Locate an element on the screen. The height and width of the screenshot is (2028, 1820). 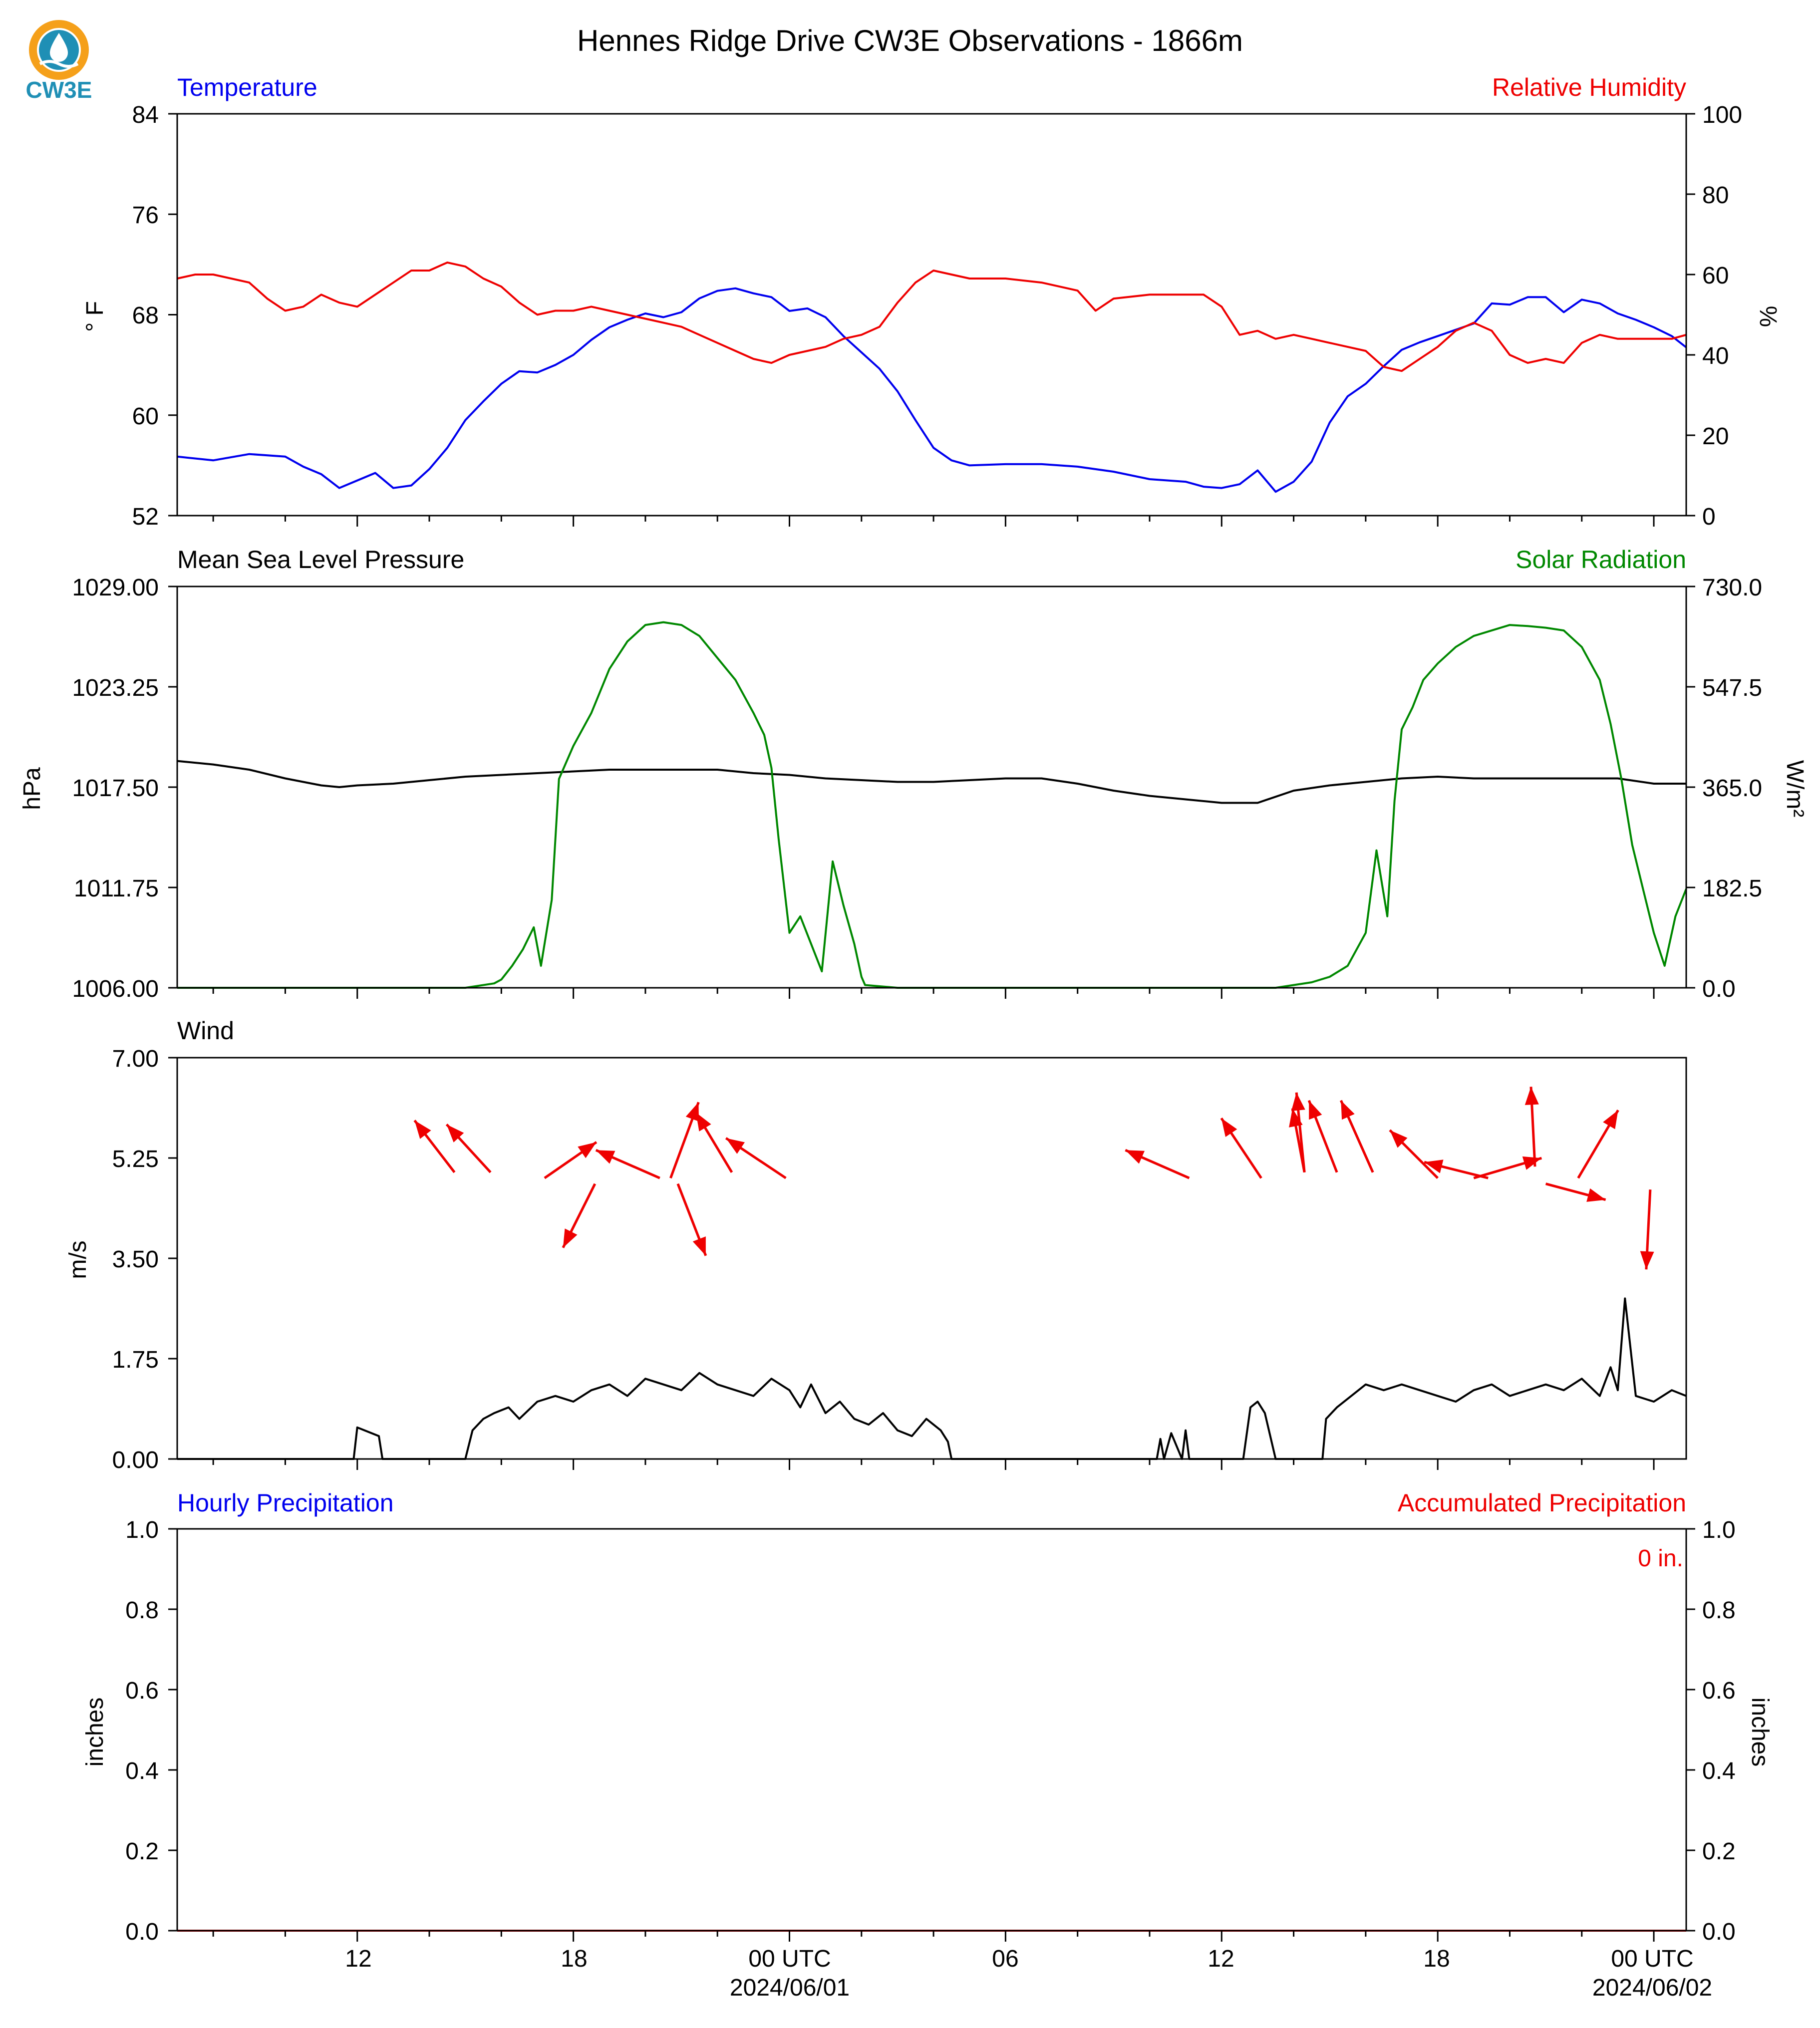
solar-panel-title: Solar Radiation is located at coordinates (1601, 560).